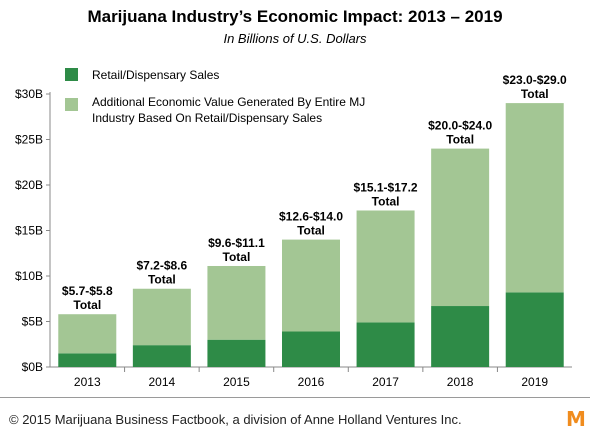  Describe the element at coordinates (29, 276) in the screenshot. I see `y-tick-label: $10B` at that location.